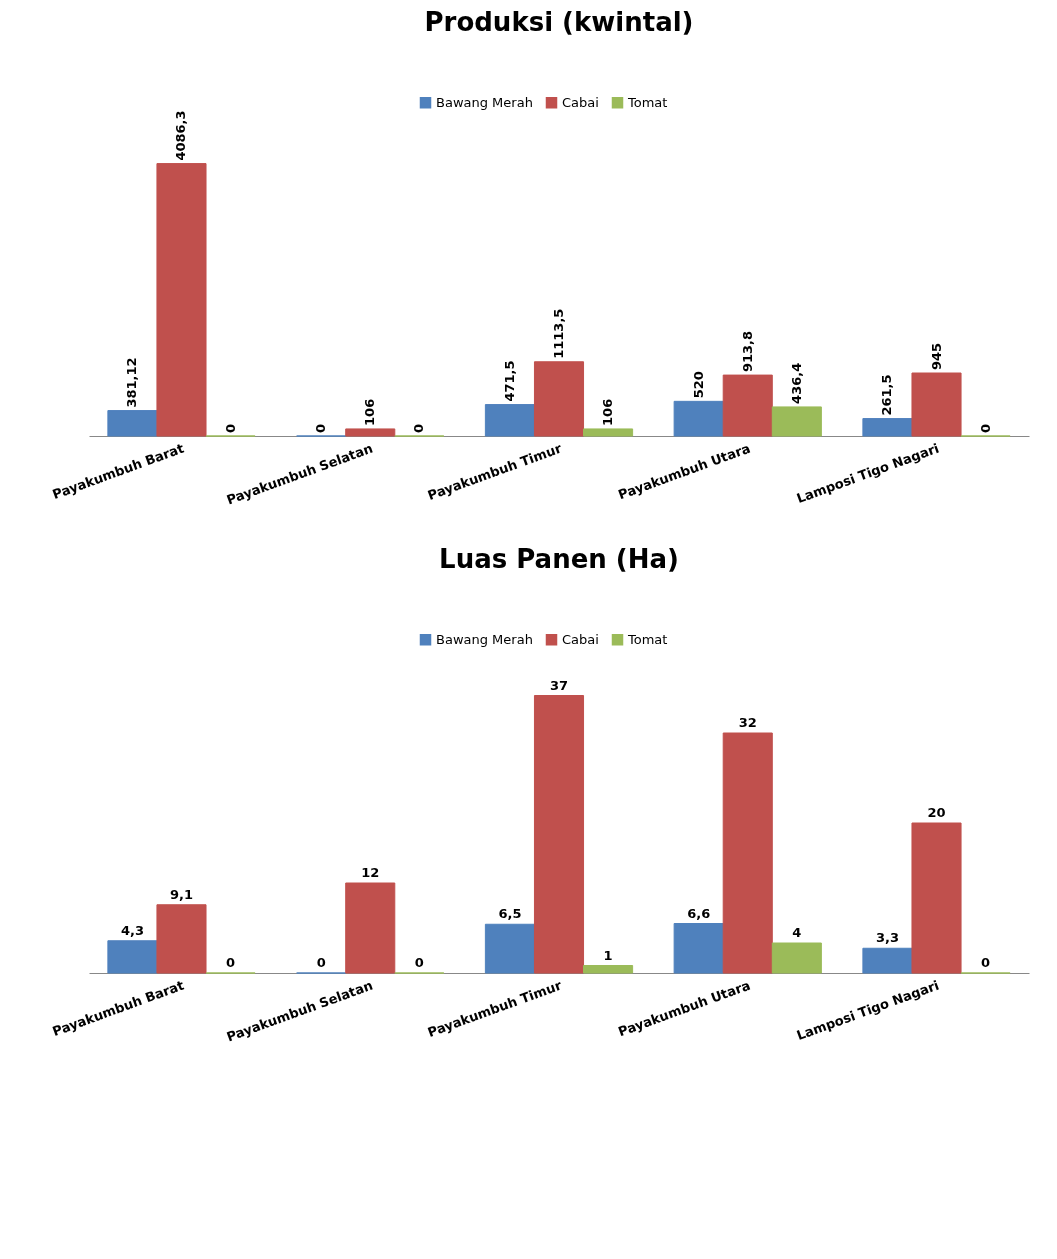 Image resolution: width=1057 pixels, height=1259 pixels. I want to click on data-label: 913,8, so click(747, 351).